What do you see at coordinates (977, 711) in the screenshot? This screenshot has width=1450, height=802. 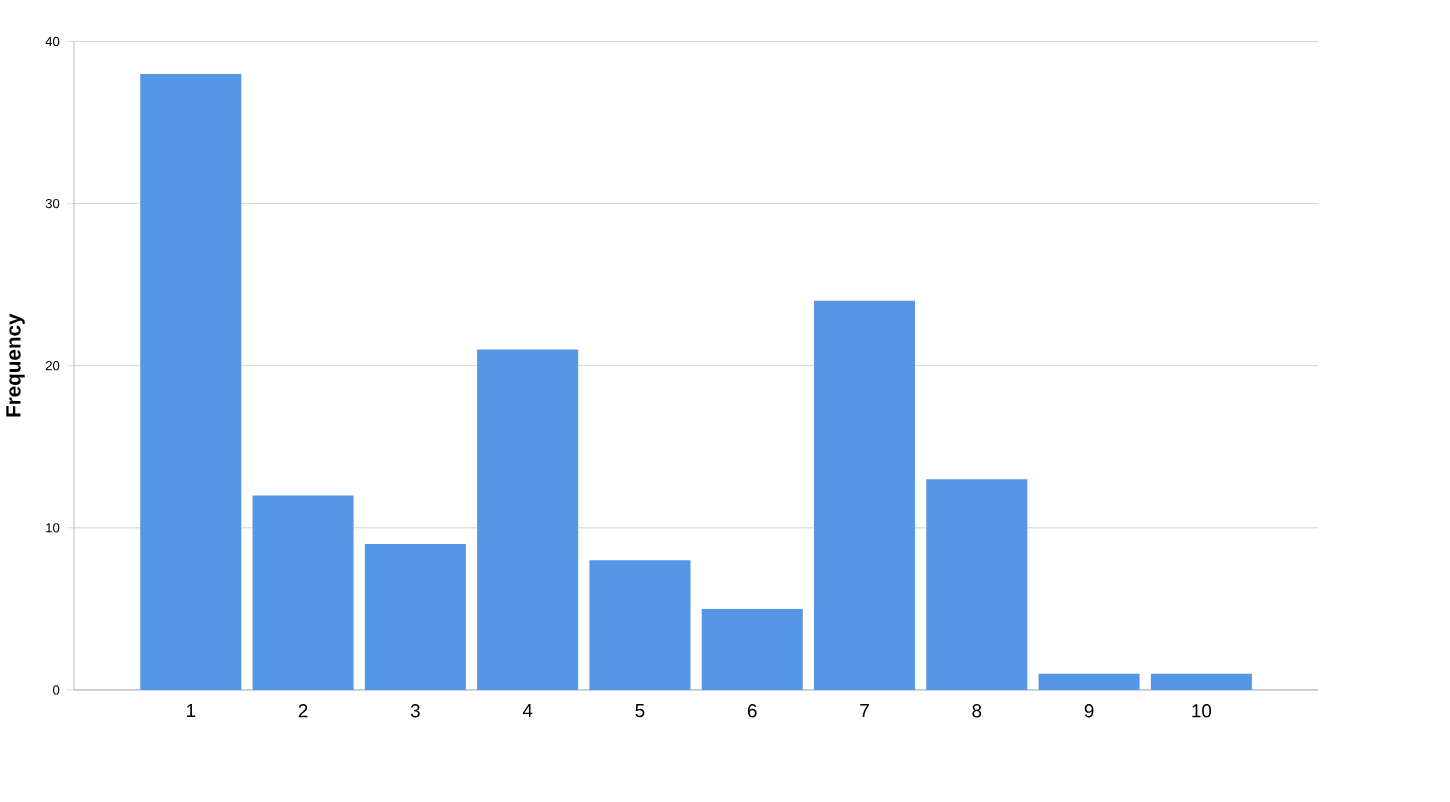 I see `x-tick-label: 8` at bounding box center [977, 711].